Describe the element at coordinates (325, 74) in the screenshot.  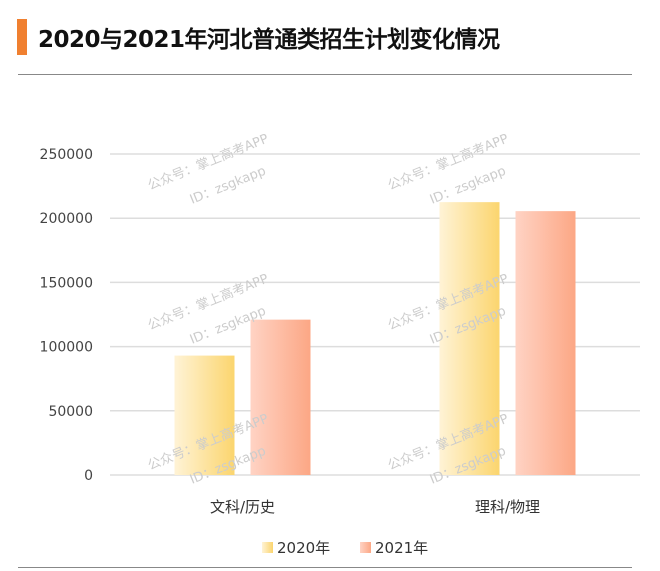
I see `title-divider` at that location.